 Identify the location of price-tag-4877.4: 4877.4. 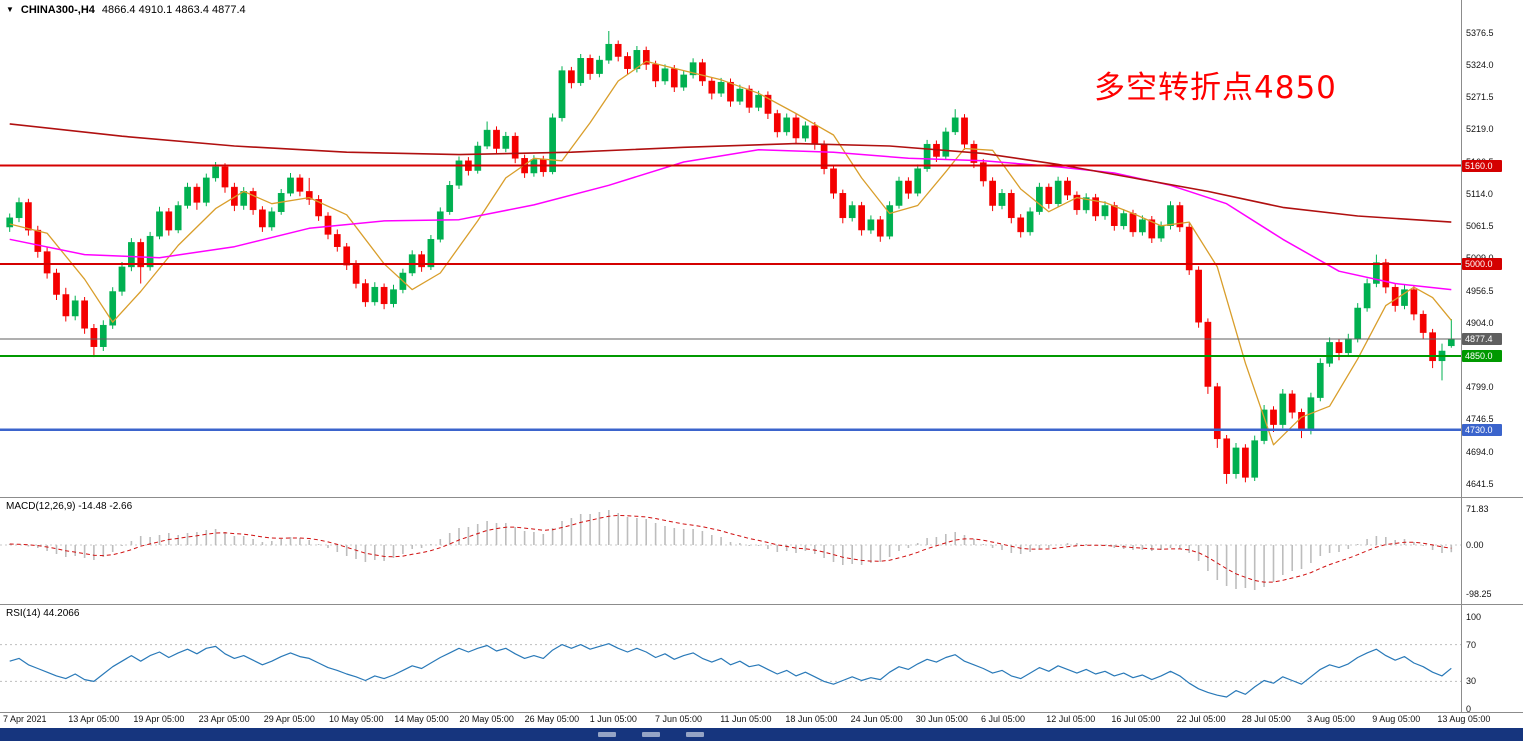
(1482, 339).